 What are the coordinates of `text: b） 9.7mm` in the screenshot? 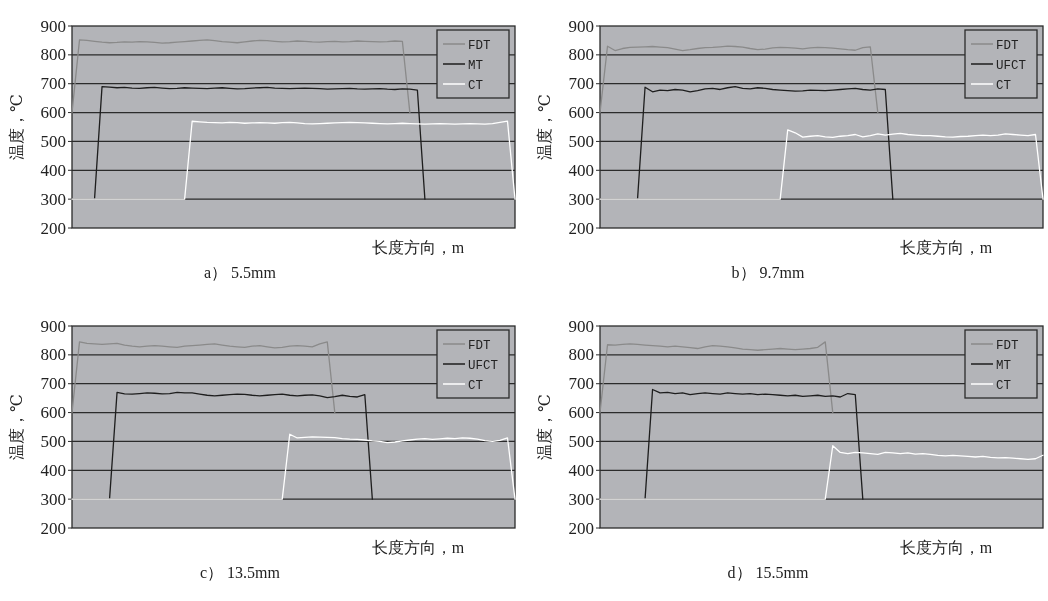 It's located at (768, 272).